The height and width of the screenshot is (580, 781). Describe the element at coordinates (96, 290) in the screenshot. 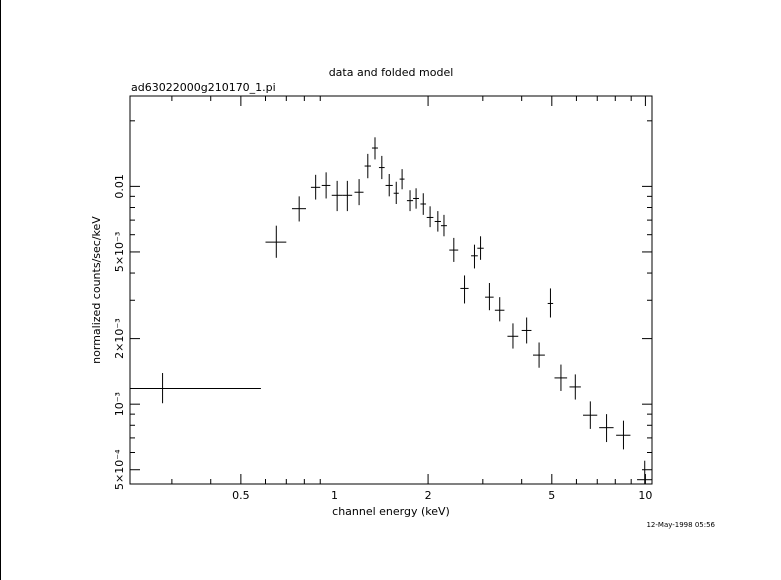

I see `y-axis-label: normalized counts/sec/keV` at that location.